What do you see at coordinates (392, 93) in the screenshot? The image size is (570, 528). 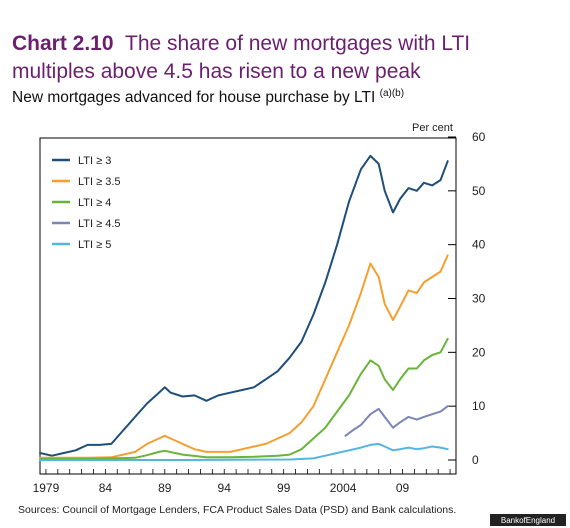 I see `chart-subtitle-note: (a)(b)` at bounding box center [392, 93].